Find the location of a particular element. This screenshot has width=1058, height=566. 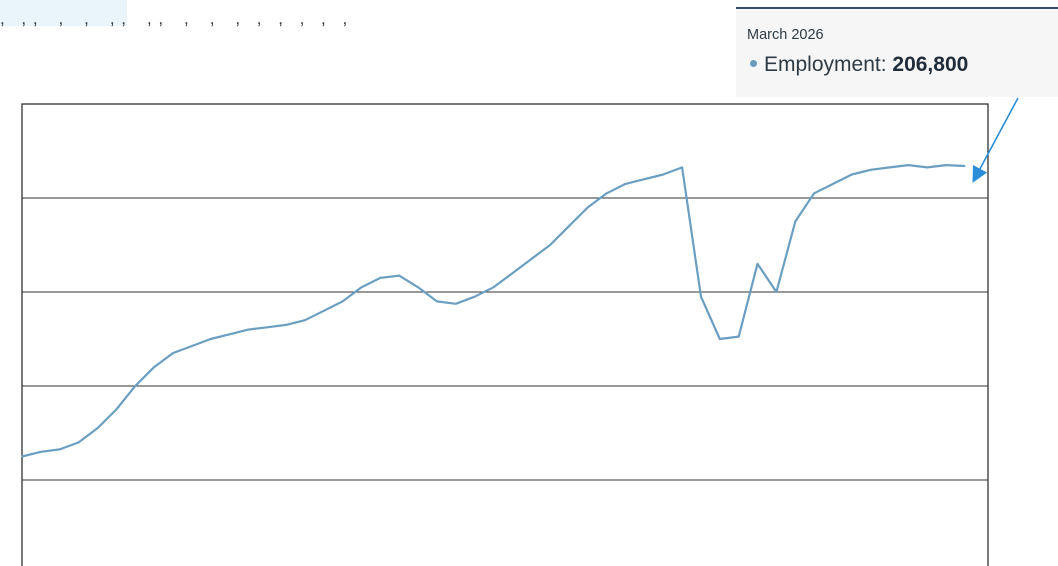

tooltip-series-row: Employment: 206,800 is located at coordinates (859, 65).